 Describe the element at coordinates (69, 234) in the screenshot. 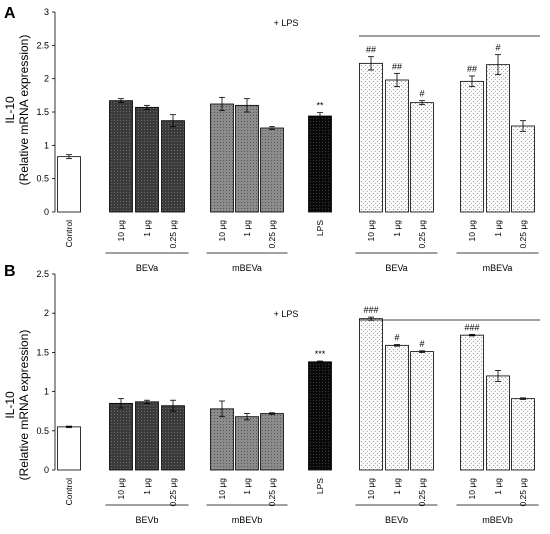

I see `panel-a-category-label: Control` at that location.